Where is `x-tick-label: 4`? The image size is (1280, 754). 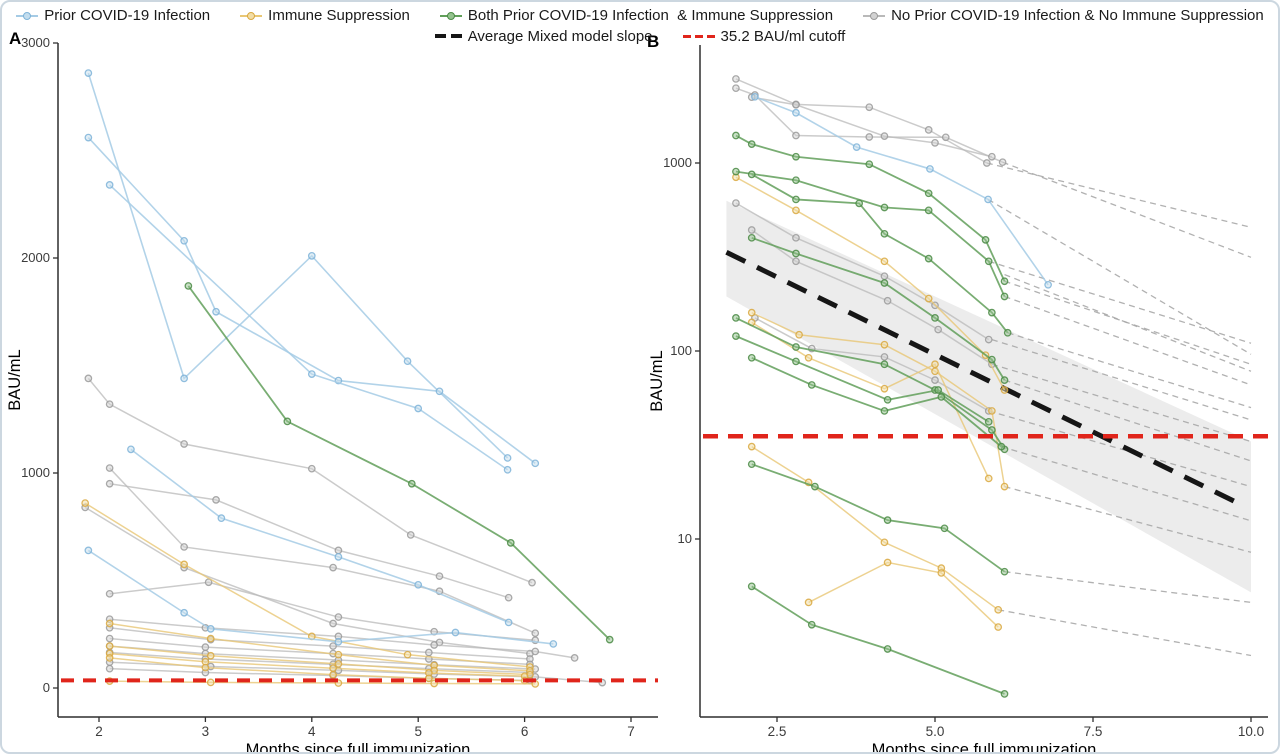
x-tick-label: 4 is located at coordinates (312, 731).